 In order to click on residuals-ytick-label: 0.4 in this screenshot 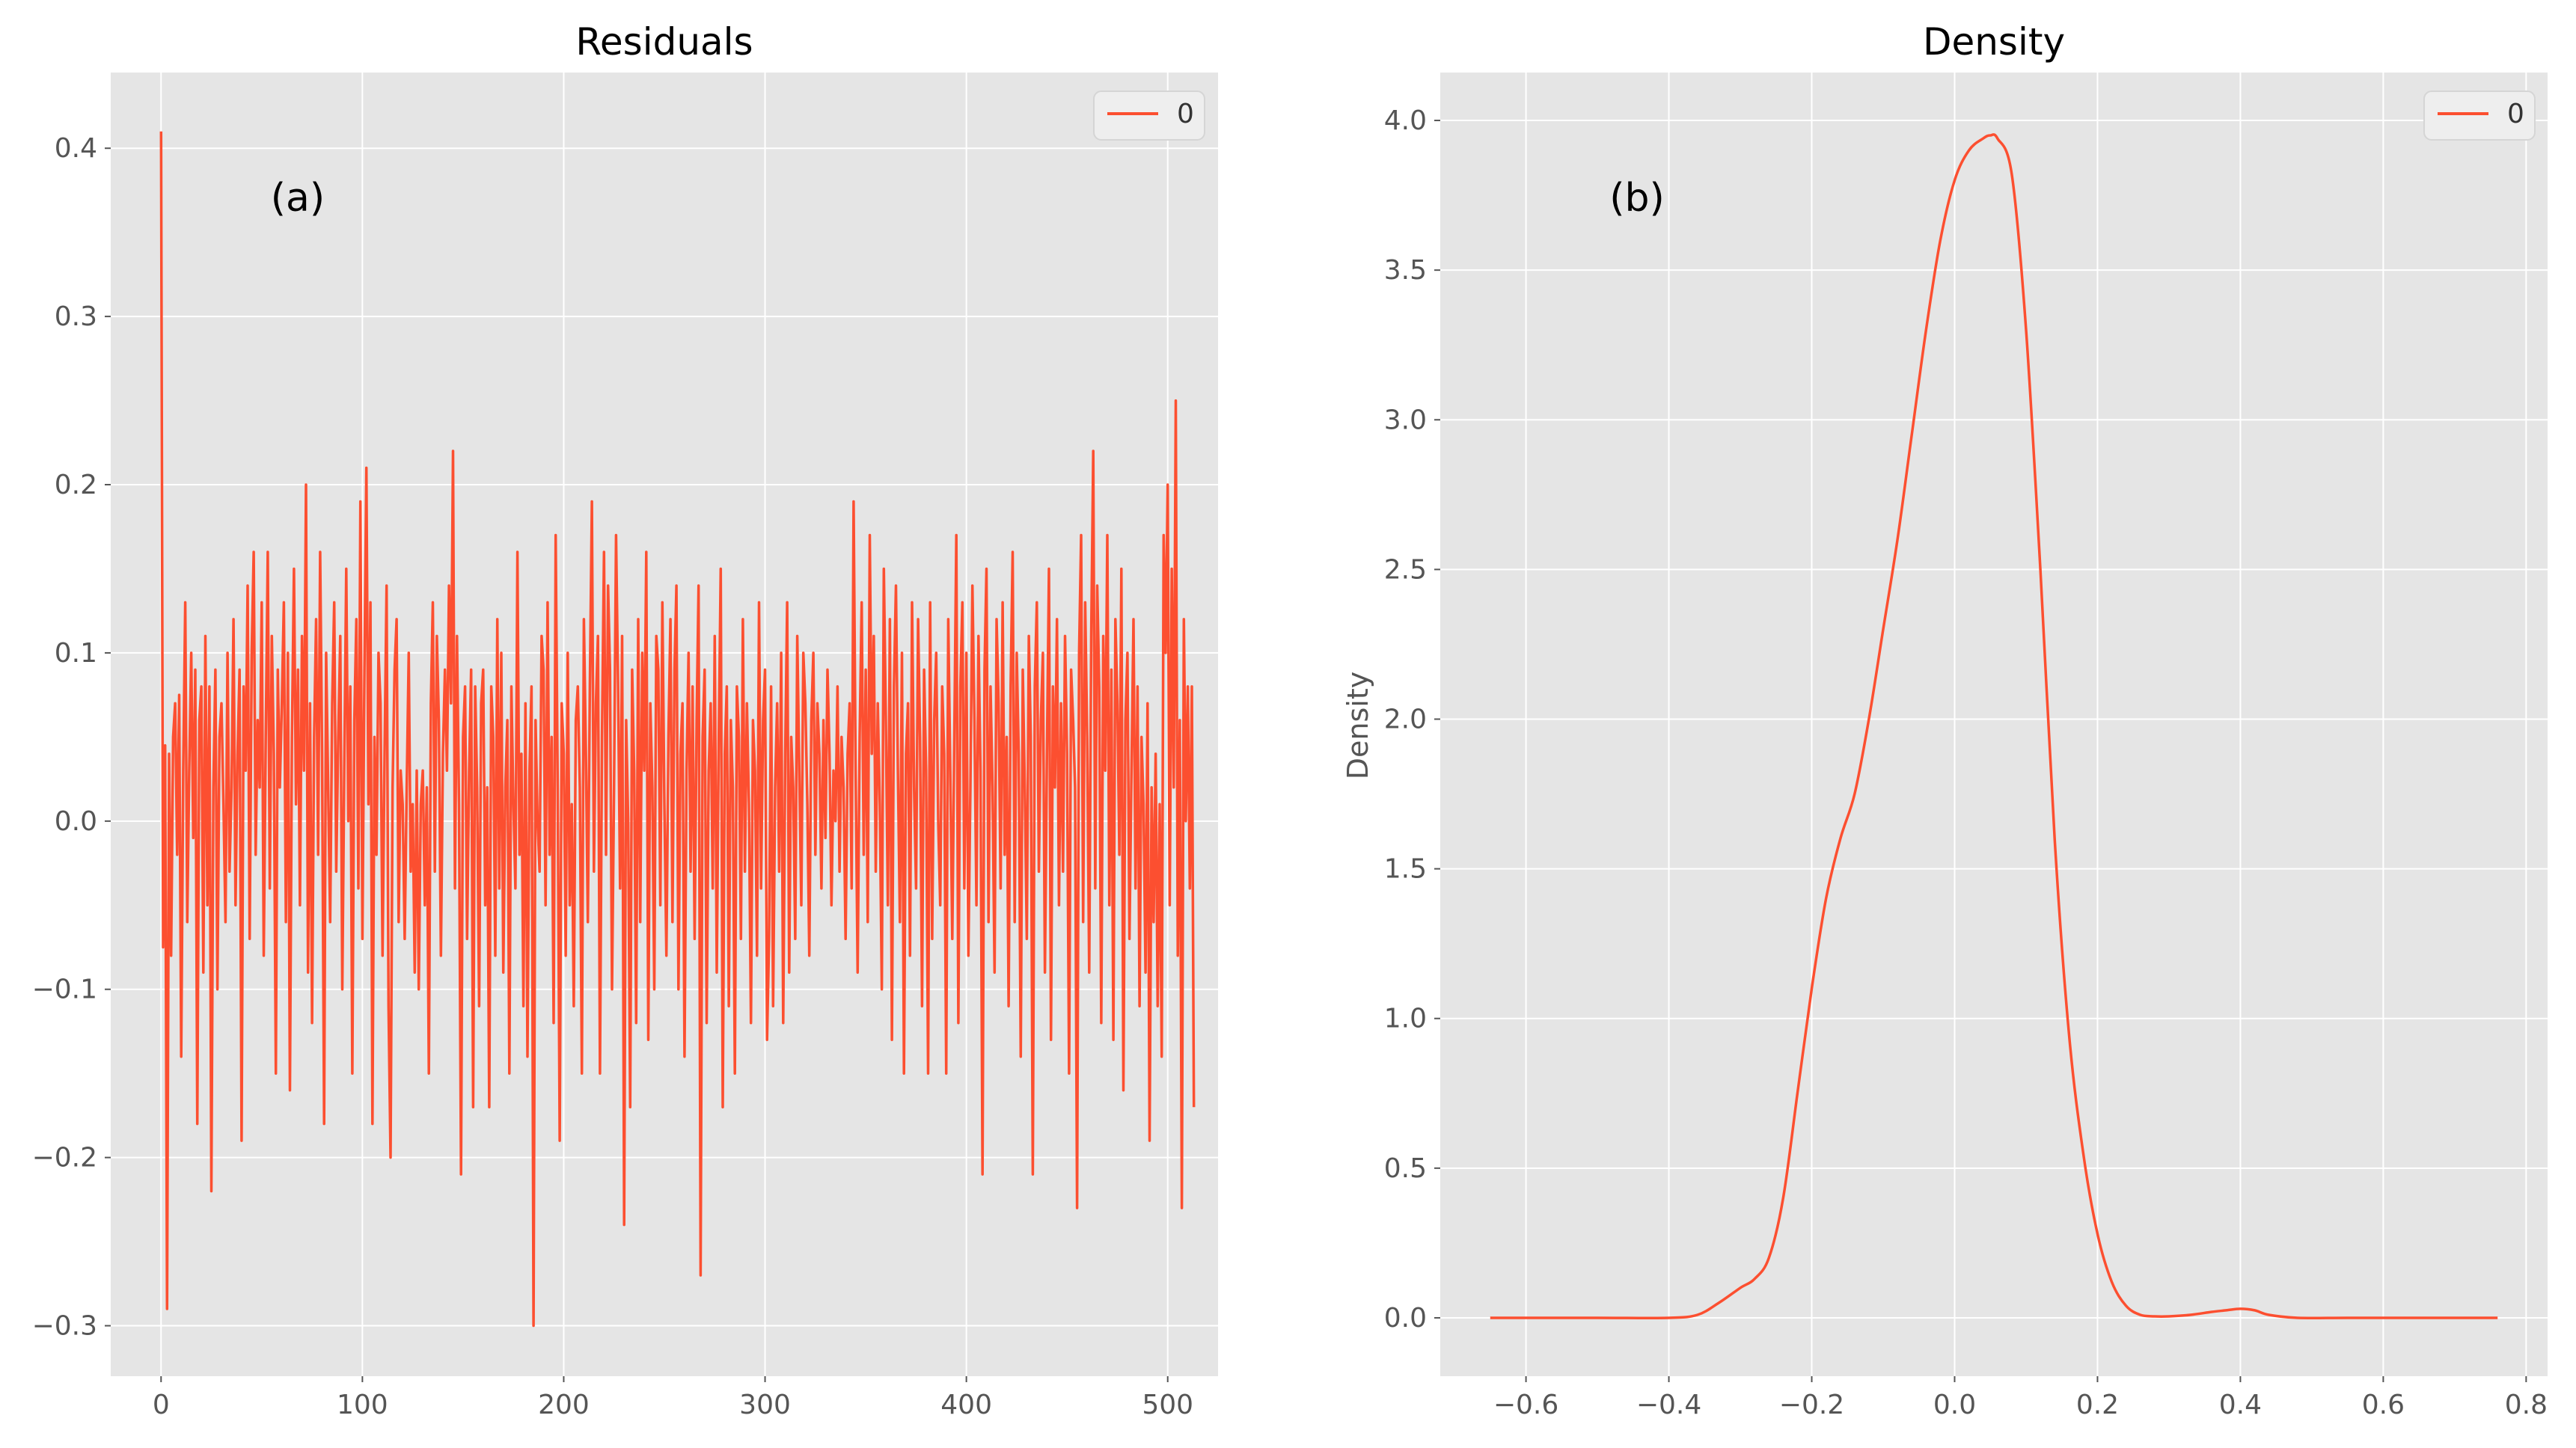, I will do `click(76, 148)`.